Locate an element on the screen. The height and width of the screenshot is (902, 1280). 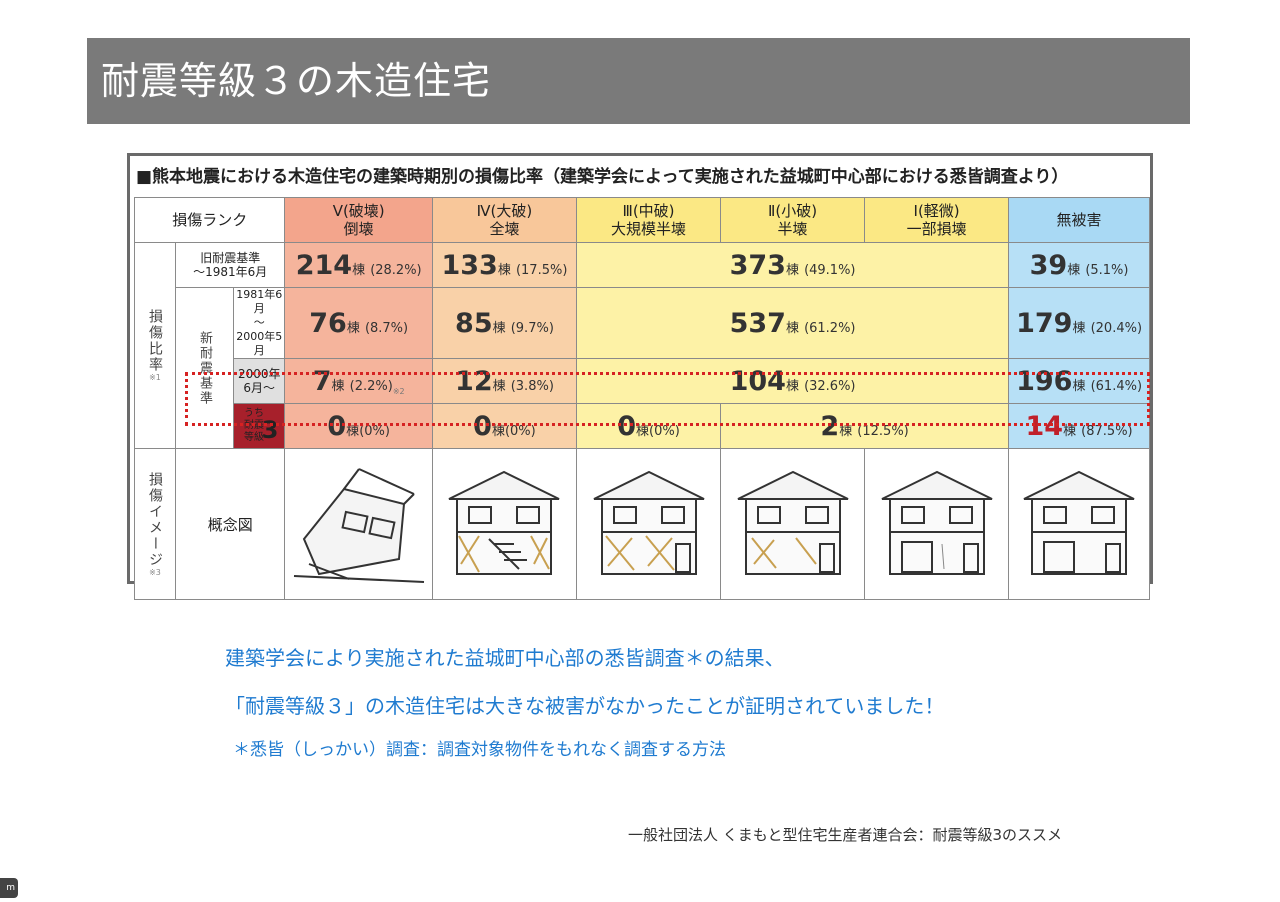
col-rank-3: Ⅲ(中破) 大規模半壊 is located at coordinates (648, 220).